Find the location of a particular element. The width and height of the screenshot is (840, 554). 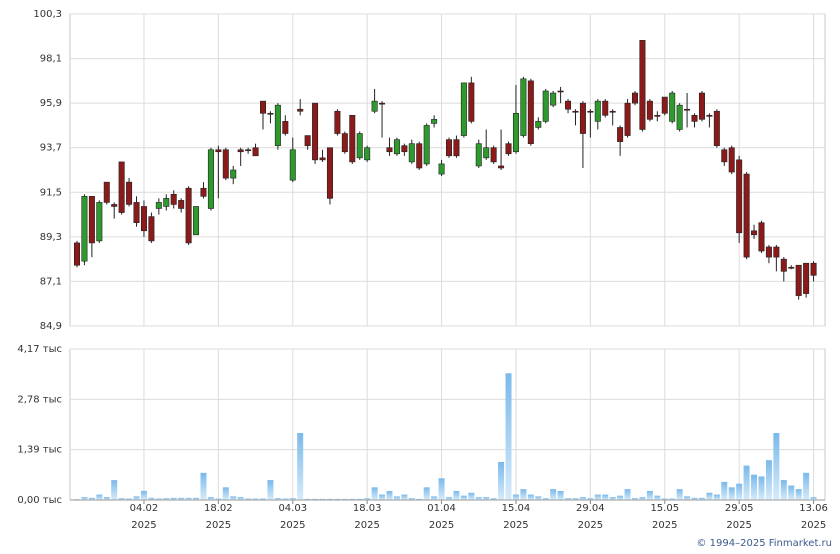

y-tick-label: 98,1 is located at coordinates (51, 59).